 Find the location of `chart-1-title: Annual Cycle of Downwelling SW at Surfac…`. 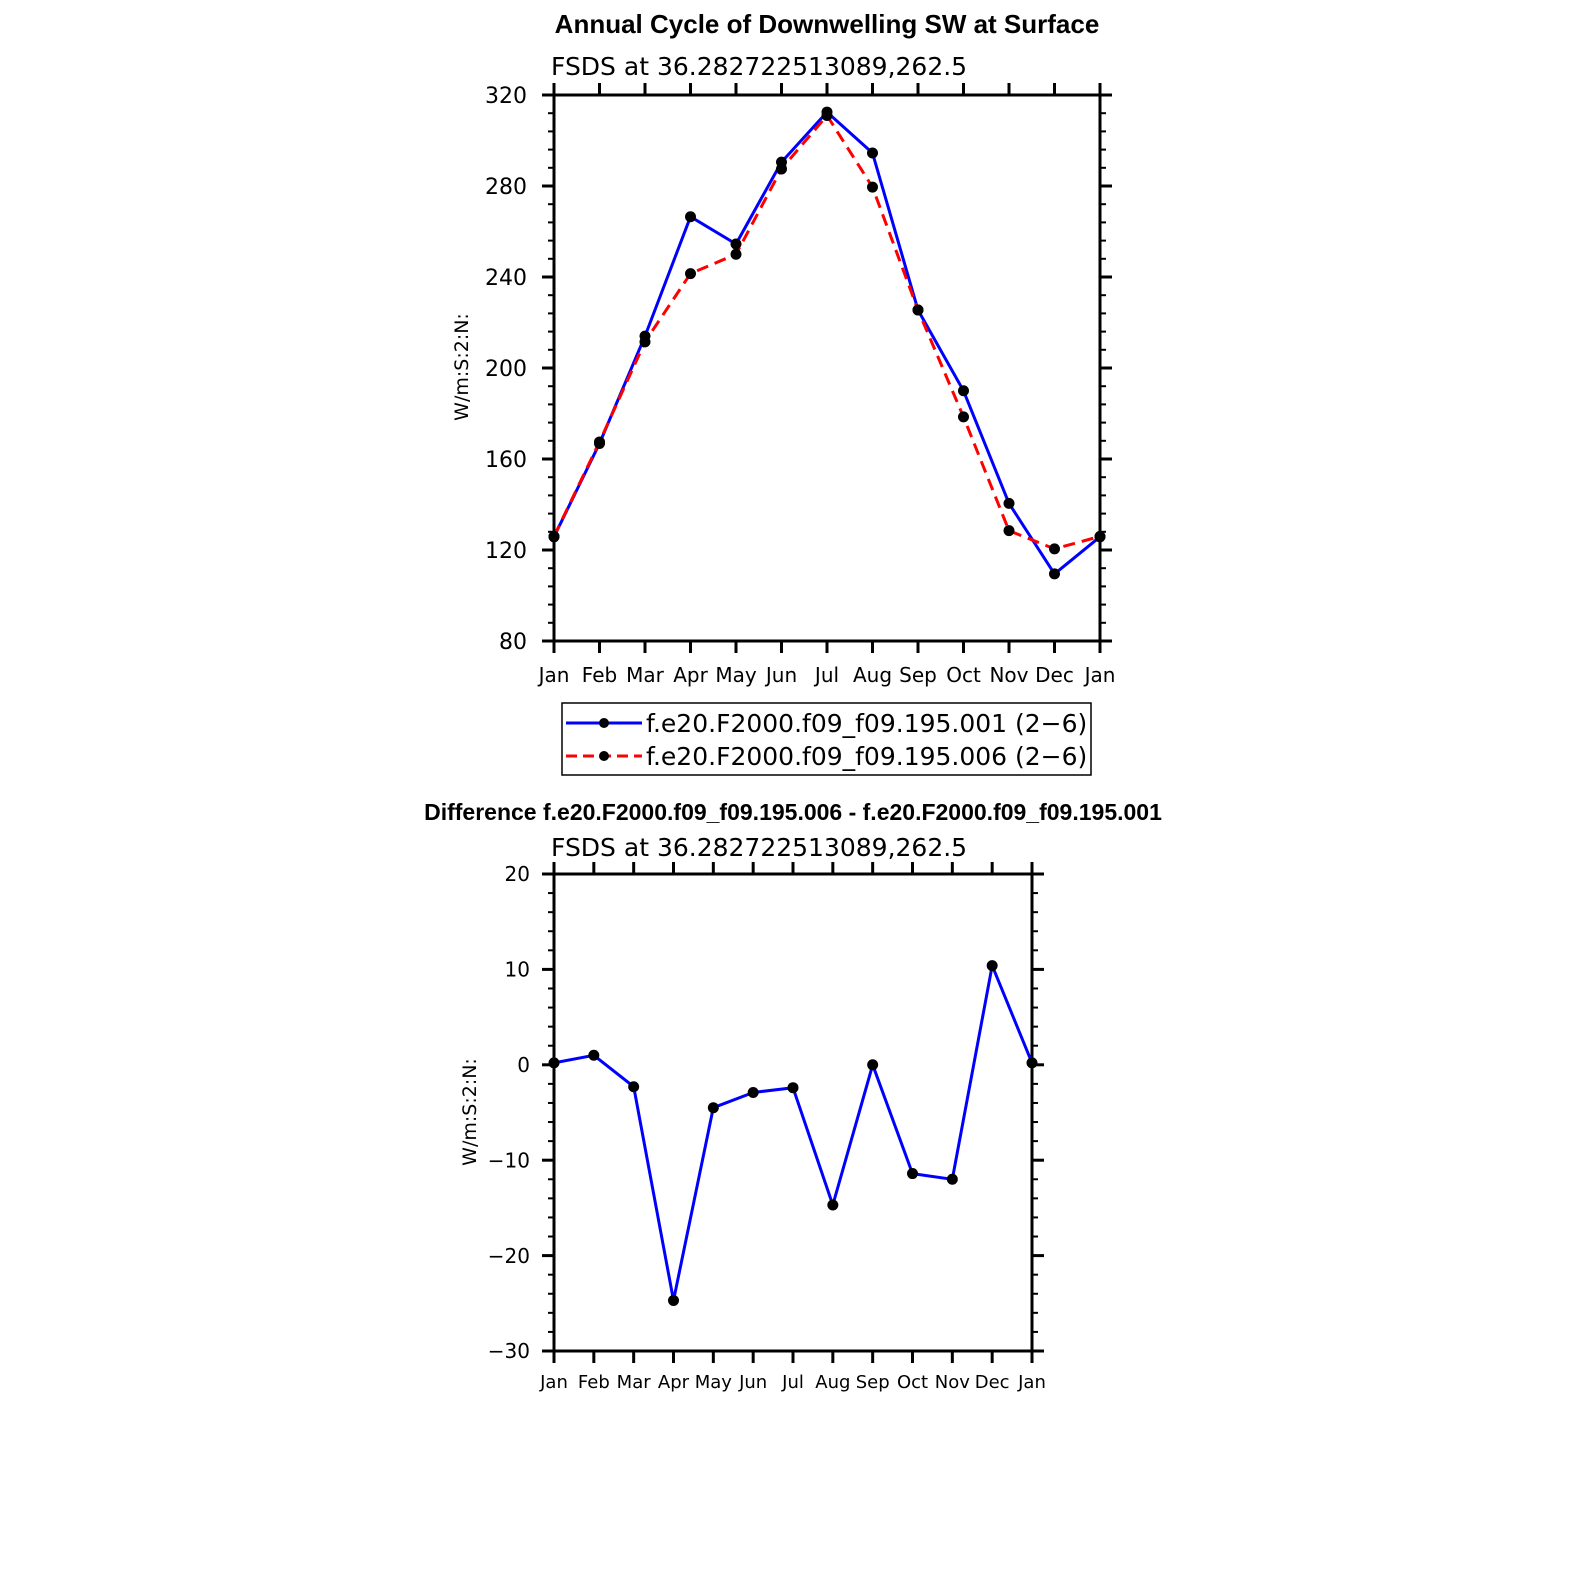

chart-1-title: Annual Cycle of Downwelling SW at Surfac… is located at coordinates (827, 24).